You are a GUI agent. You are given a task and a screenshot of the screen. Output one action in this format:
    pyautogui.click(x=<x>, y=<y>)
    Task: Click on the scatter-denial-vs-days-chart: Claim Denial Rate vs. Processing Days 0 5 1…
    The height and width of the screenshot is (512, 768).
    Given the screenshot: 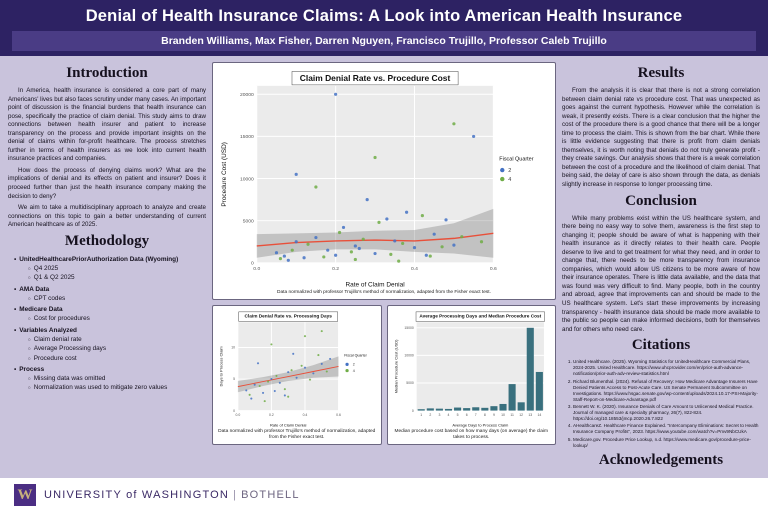 What is the action you would take?
    pyautogui.click(x=293, y=369)
    